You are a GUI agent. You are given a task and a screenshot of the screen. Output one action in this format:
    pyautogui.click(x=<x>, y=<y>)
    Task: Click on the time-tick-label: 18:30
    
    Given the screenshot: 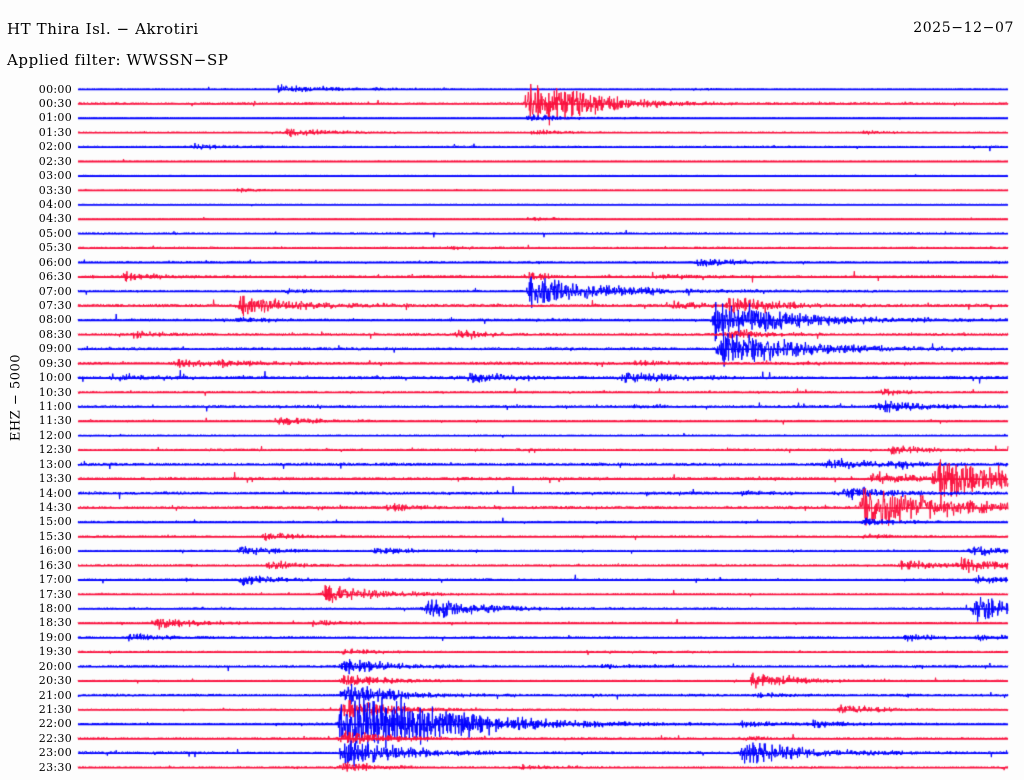 What is the action you would take?
    pyautogui.click(x=55, y=623)
    